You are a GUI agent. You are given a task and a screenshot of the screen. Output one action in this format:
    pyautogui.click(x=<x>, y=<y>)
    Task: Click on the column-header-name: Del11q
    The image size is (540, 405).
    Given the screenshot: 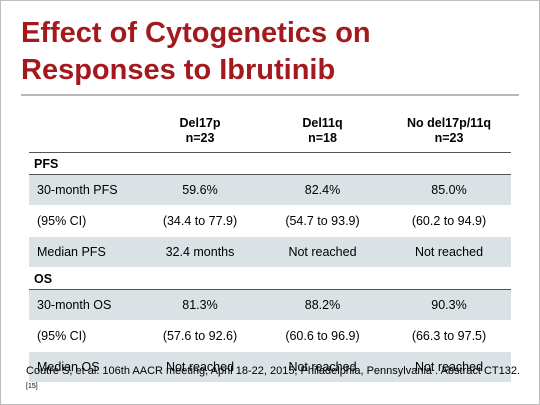 What is the action you would take?
    pyautogui.click(x=322, y=123)
    